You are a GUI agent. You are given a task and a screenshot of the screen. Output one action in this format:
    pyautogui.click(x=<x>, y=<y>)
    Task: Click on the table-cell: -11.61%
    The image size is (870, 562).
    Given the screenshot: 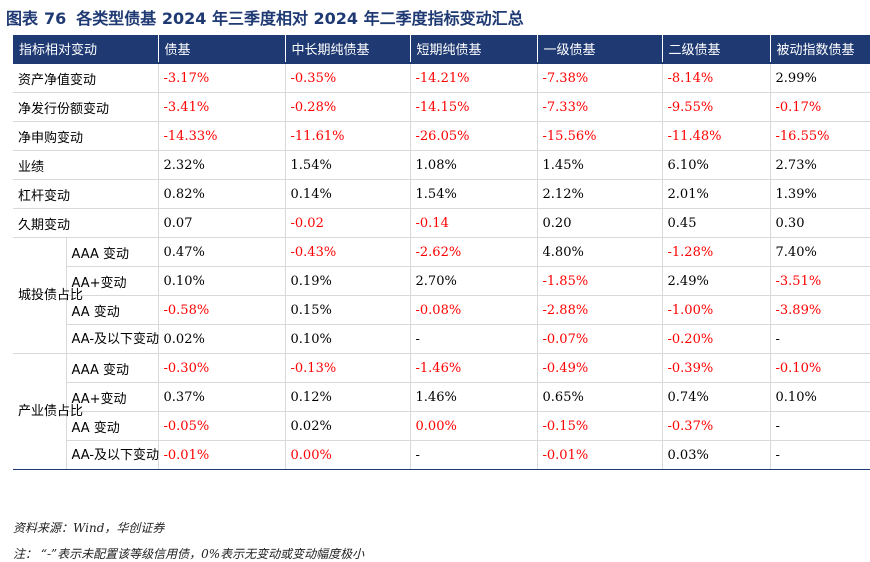 What is the action you would take?
    pyautogui.click(x=348, y=136)
    